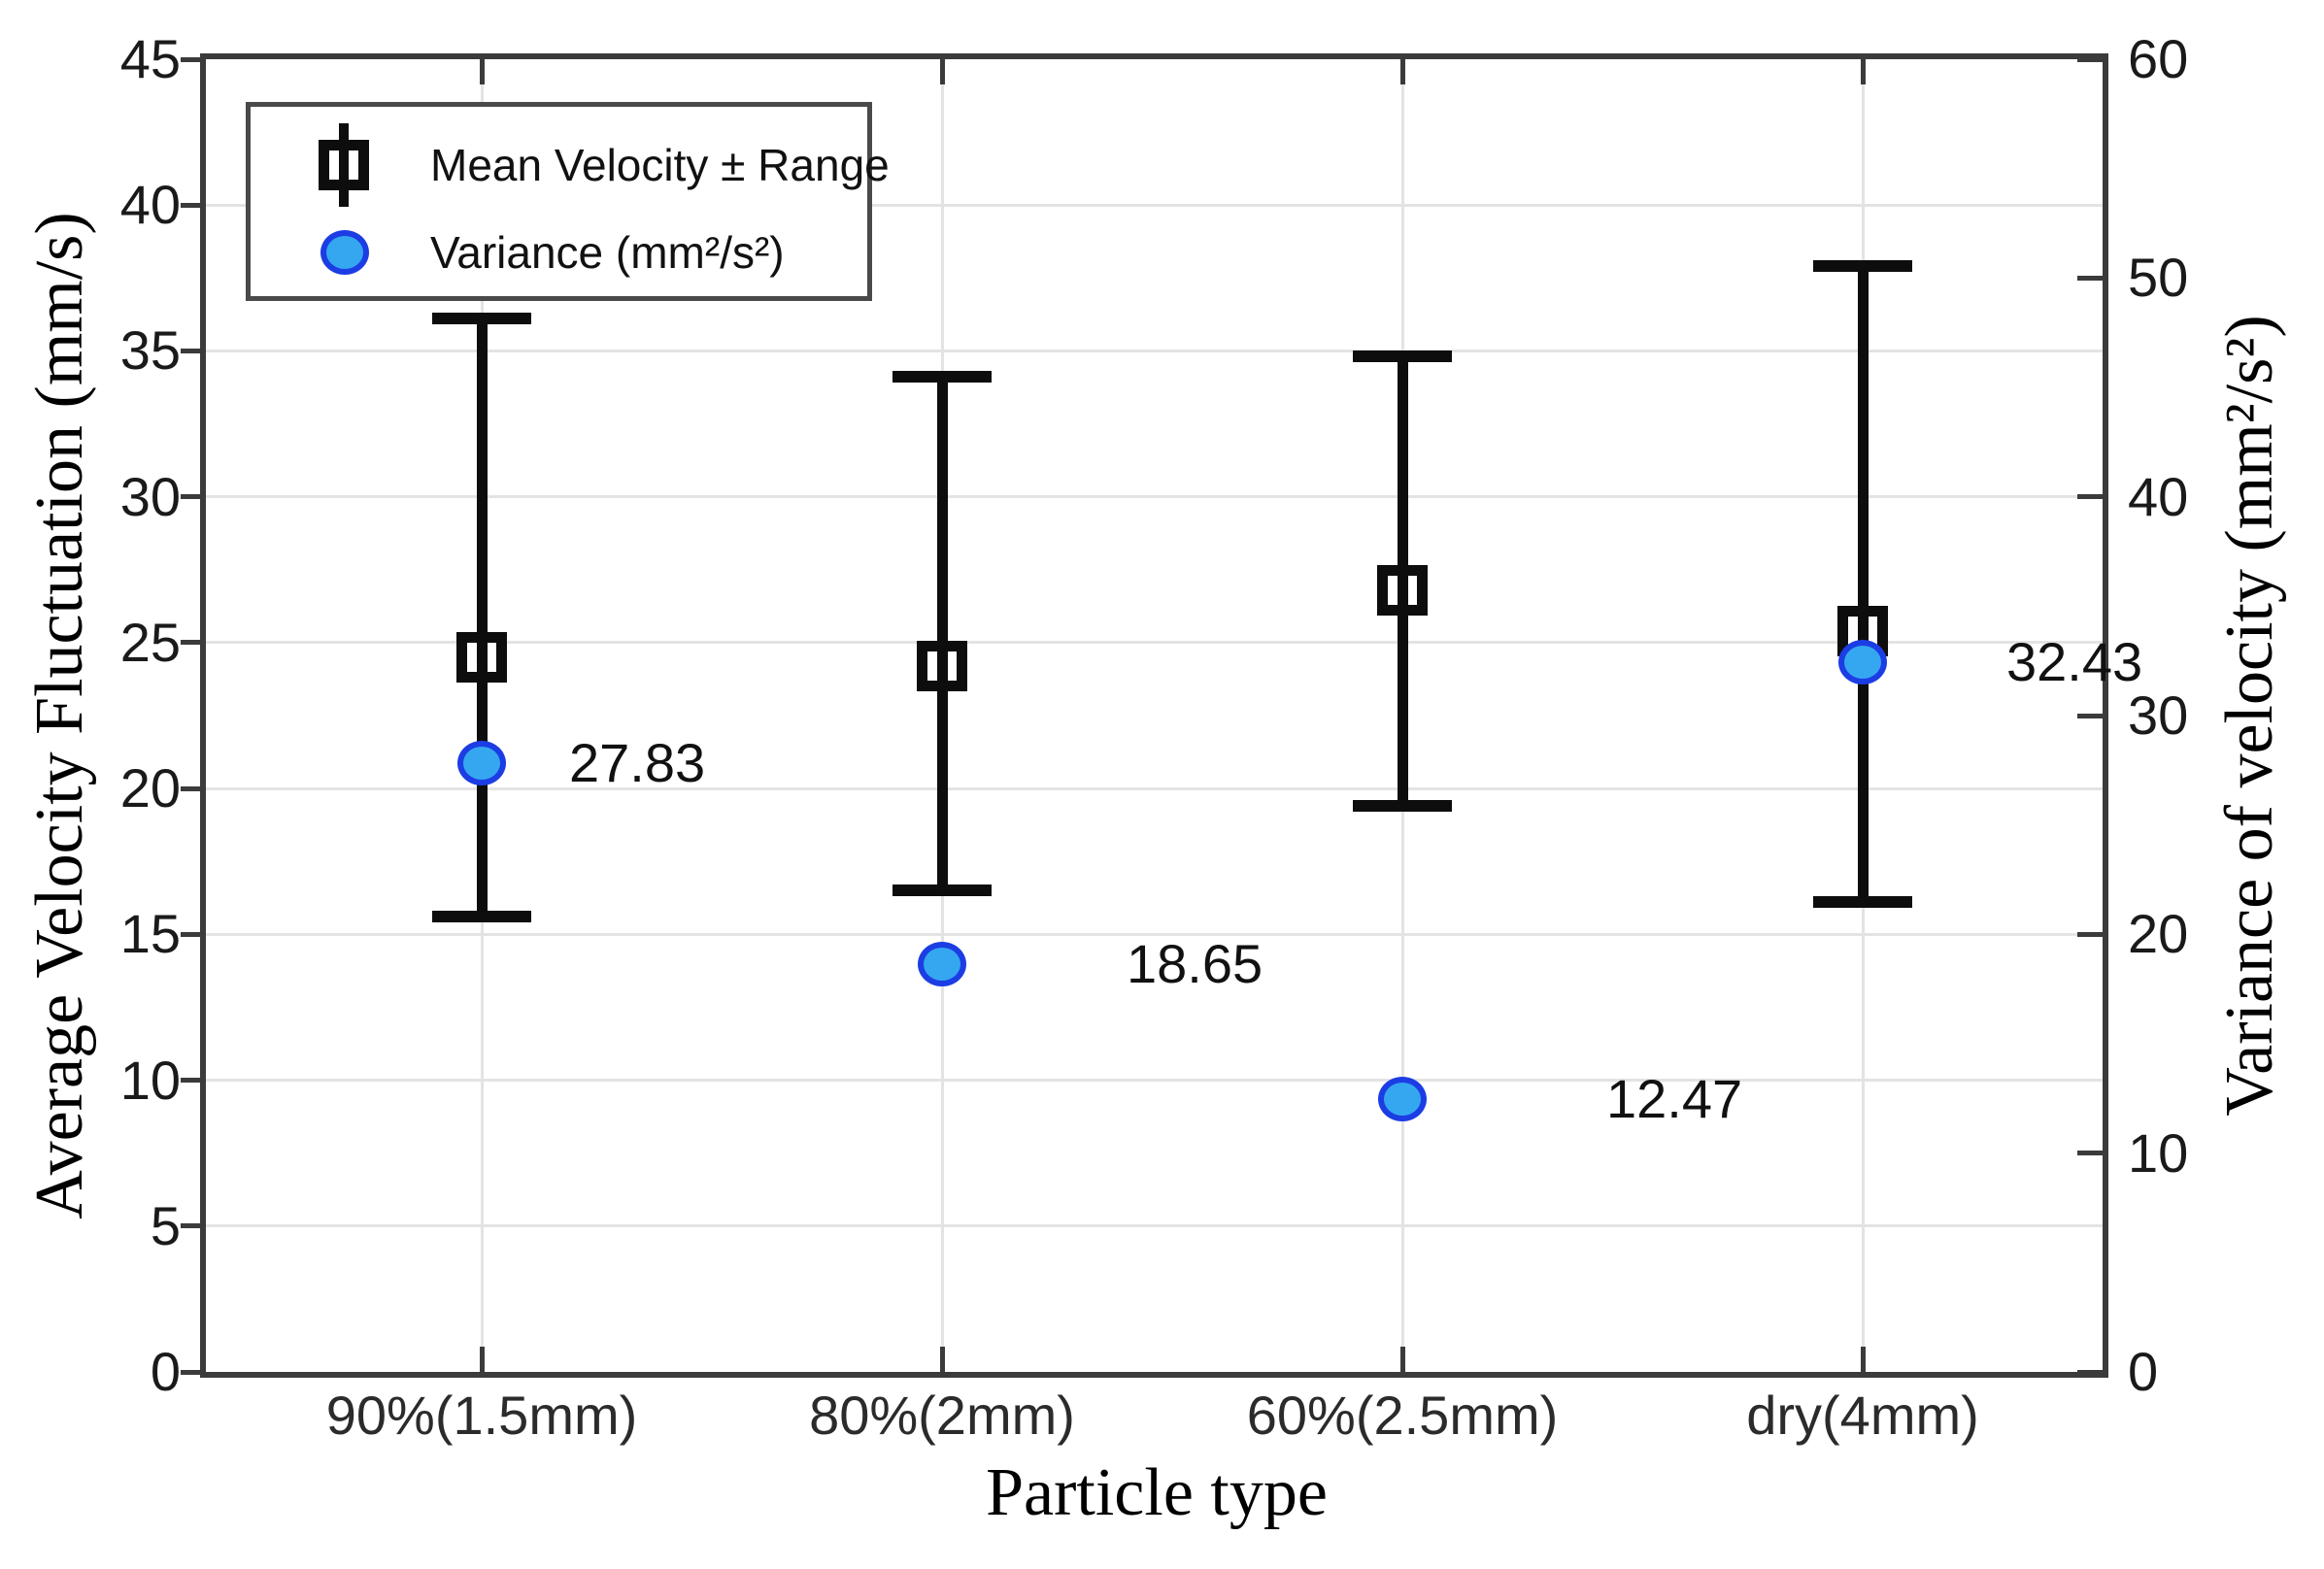 This screenshot has height=1569, width=2324. I want to click on left-tick-label: 20, so click(150, 788).